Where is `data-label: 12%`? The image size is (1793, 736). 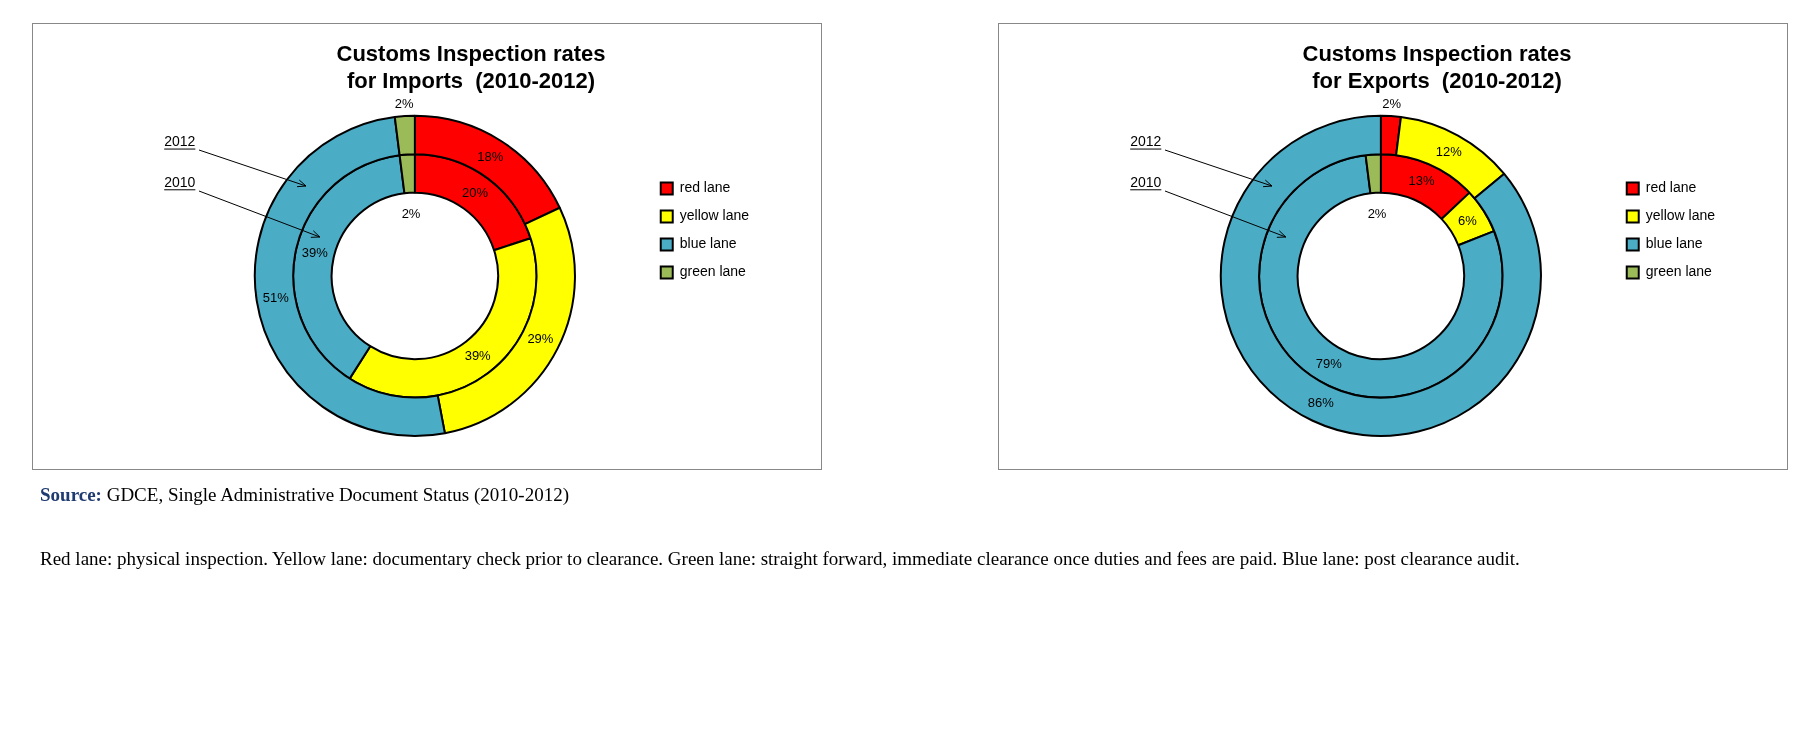 data-label: 12% is located at coordinates (1449, 152).